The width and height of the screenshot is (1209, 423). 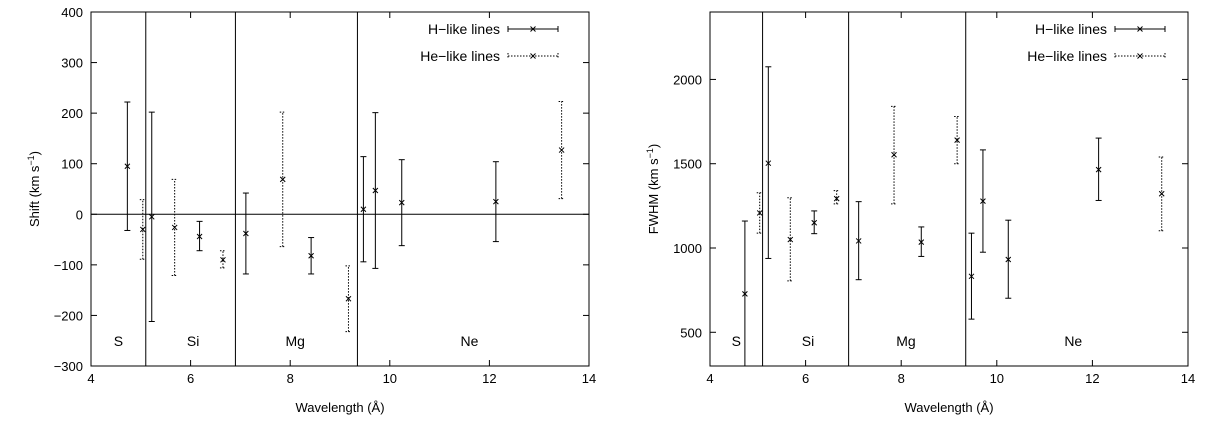 I want to click on x-tick-label: 6, so click(x=190, y=378).